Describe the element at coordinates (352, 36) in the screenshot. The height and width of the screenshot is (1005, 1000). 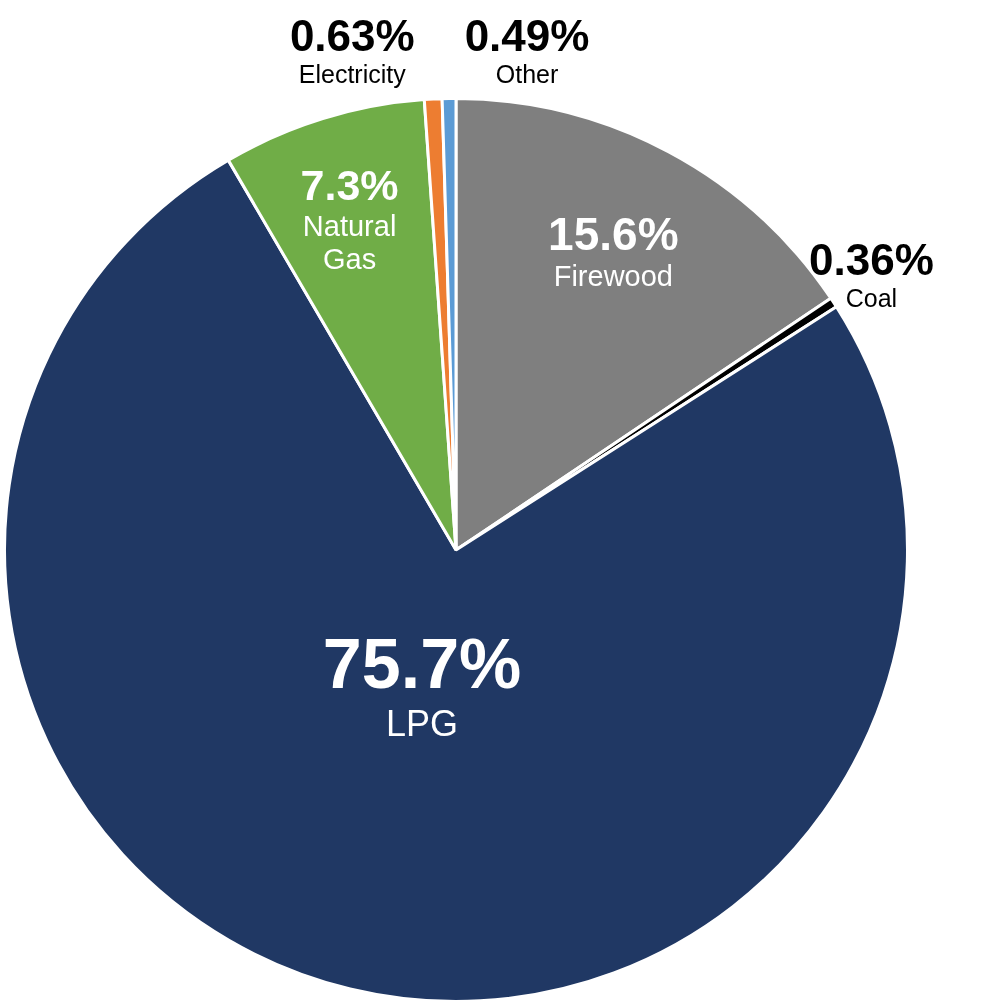
I see `data-label: 0.63%` at that location.